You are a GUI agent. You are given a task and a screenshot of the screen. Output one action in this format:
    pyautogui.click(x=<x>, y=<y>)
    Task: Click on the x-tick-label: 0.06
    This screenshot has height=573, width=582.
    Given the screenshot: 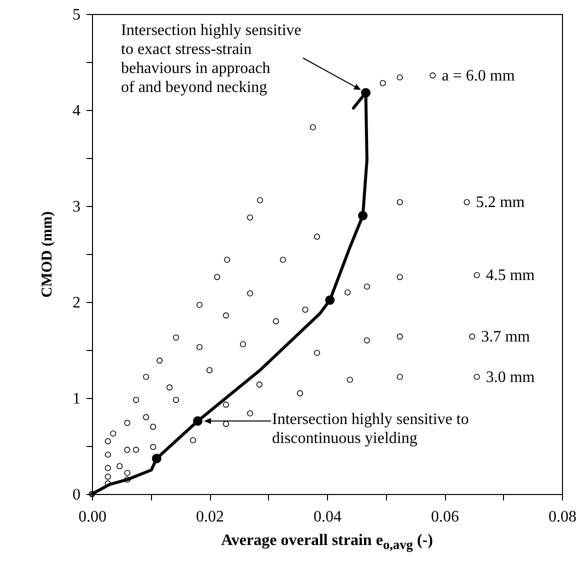 What is the action you would take?
    pyautogui.click(x=445, y=517)
    